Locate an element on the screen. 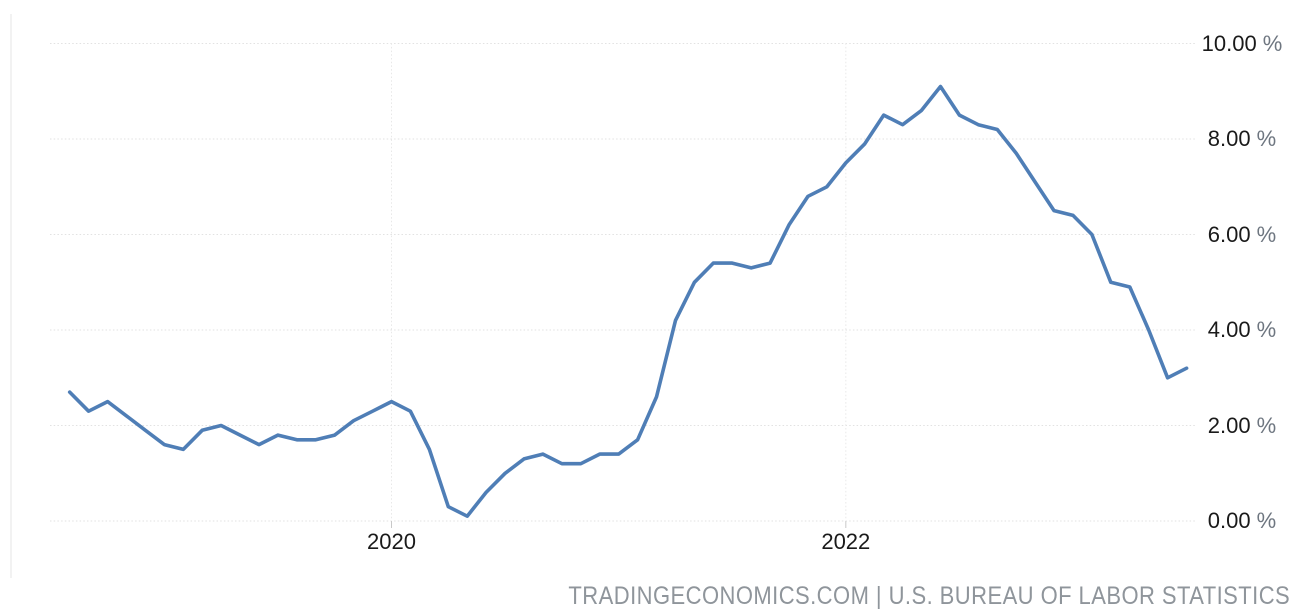  y-axis-tick-label: 4.00 % is located at coordinates (1242, 330).